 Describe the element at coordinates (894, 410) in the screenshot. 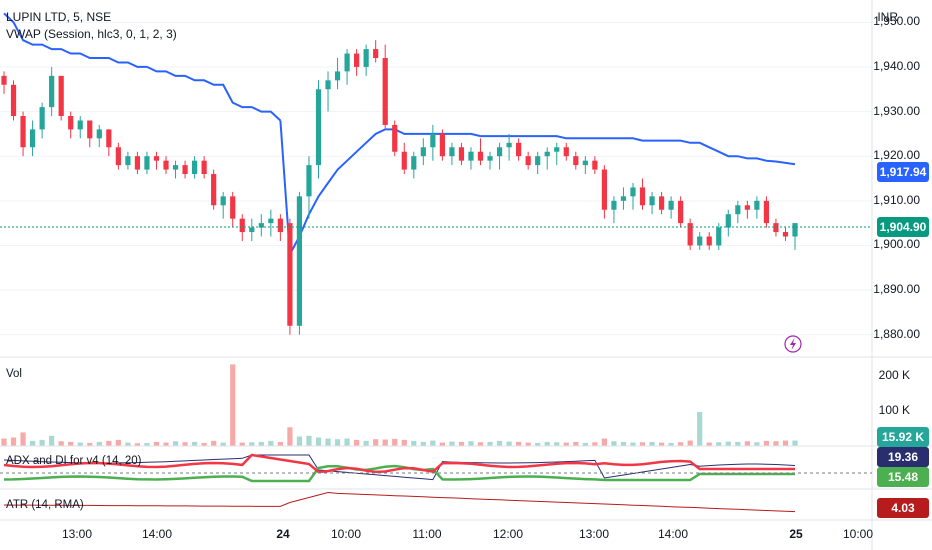

I see `volume-axis-100k: 100 K` at that location.